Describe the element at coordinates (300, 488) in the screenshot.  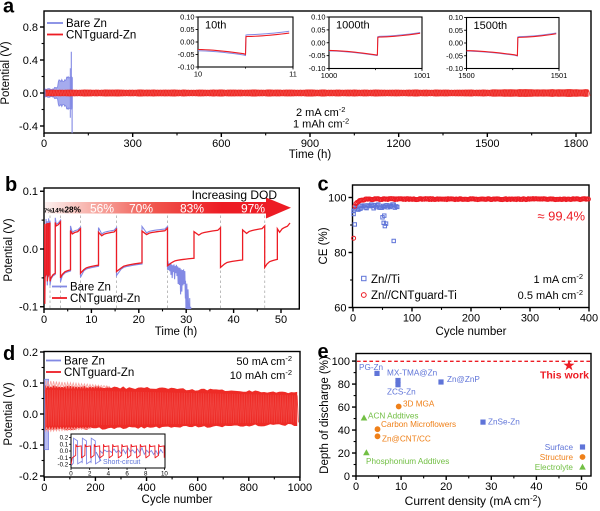
I see `svg-text: 1000` at that location.